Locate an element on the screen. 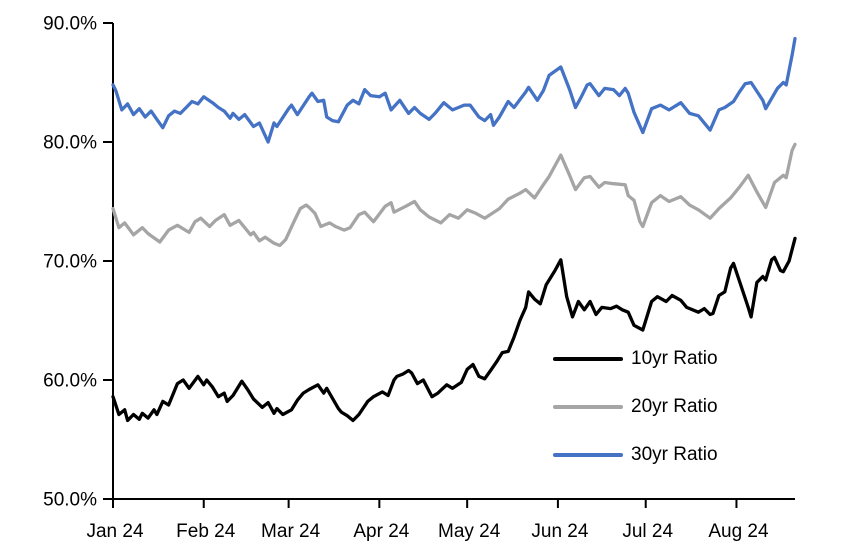 This screenshot has height=551, width=852. x-axis-tick-label: Jun 24 is located at coordinates (559, 531).